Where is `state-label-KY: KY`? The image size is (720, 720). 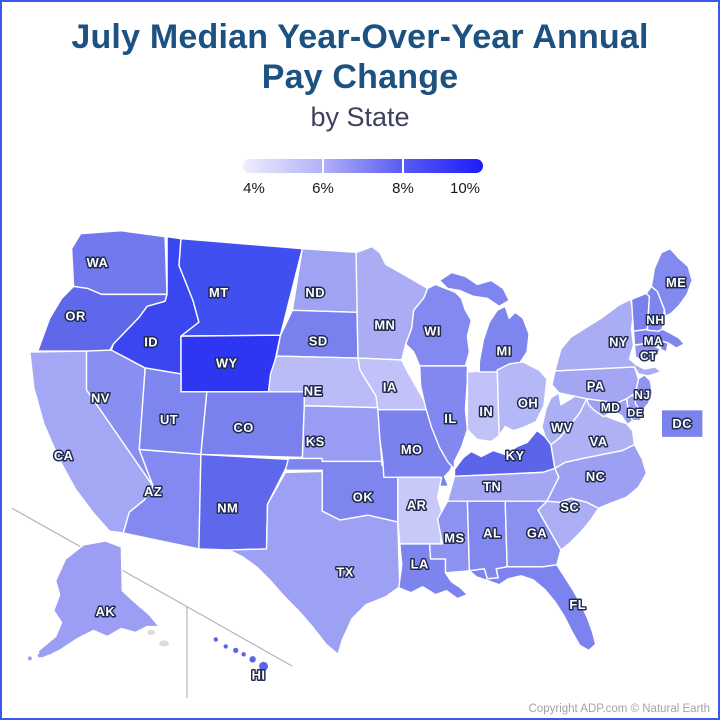
state-label-KY: KY is located at coordinates (515, 455).